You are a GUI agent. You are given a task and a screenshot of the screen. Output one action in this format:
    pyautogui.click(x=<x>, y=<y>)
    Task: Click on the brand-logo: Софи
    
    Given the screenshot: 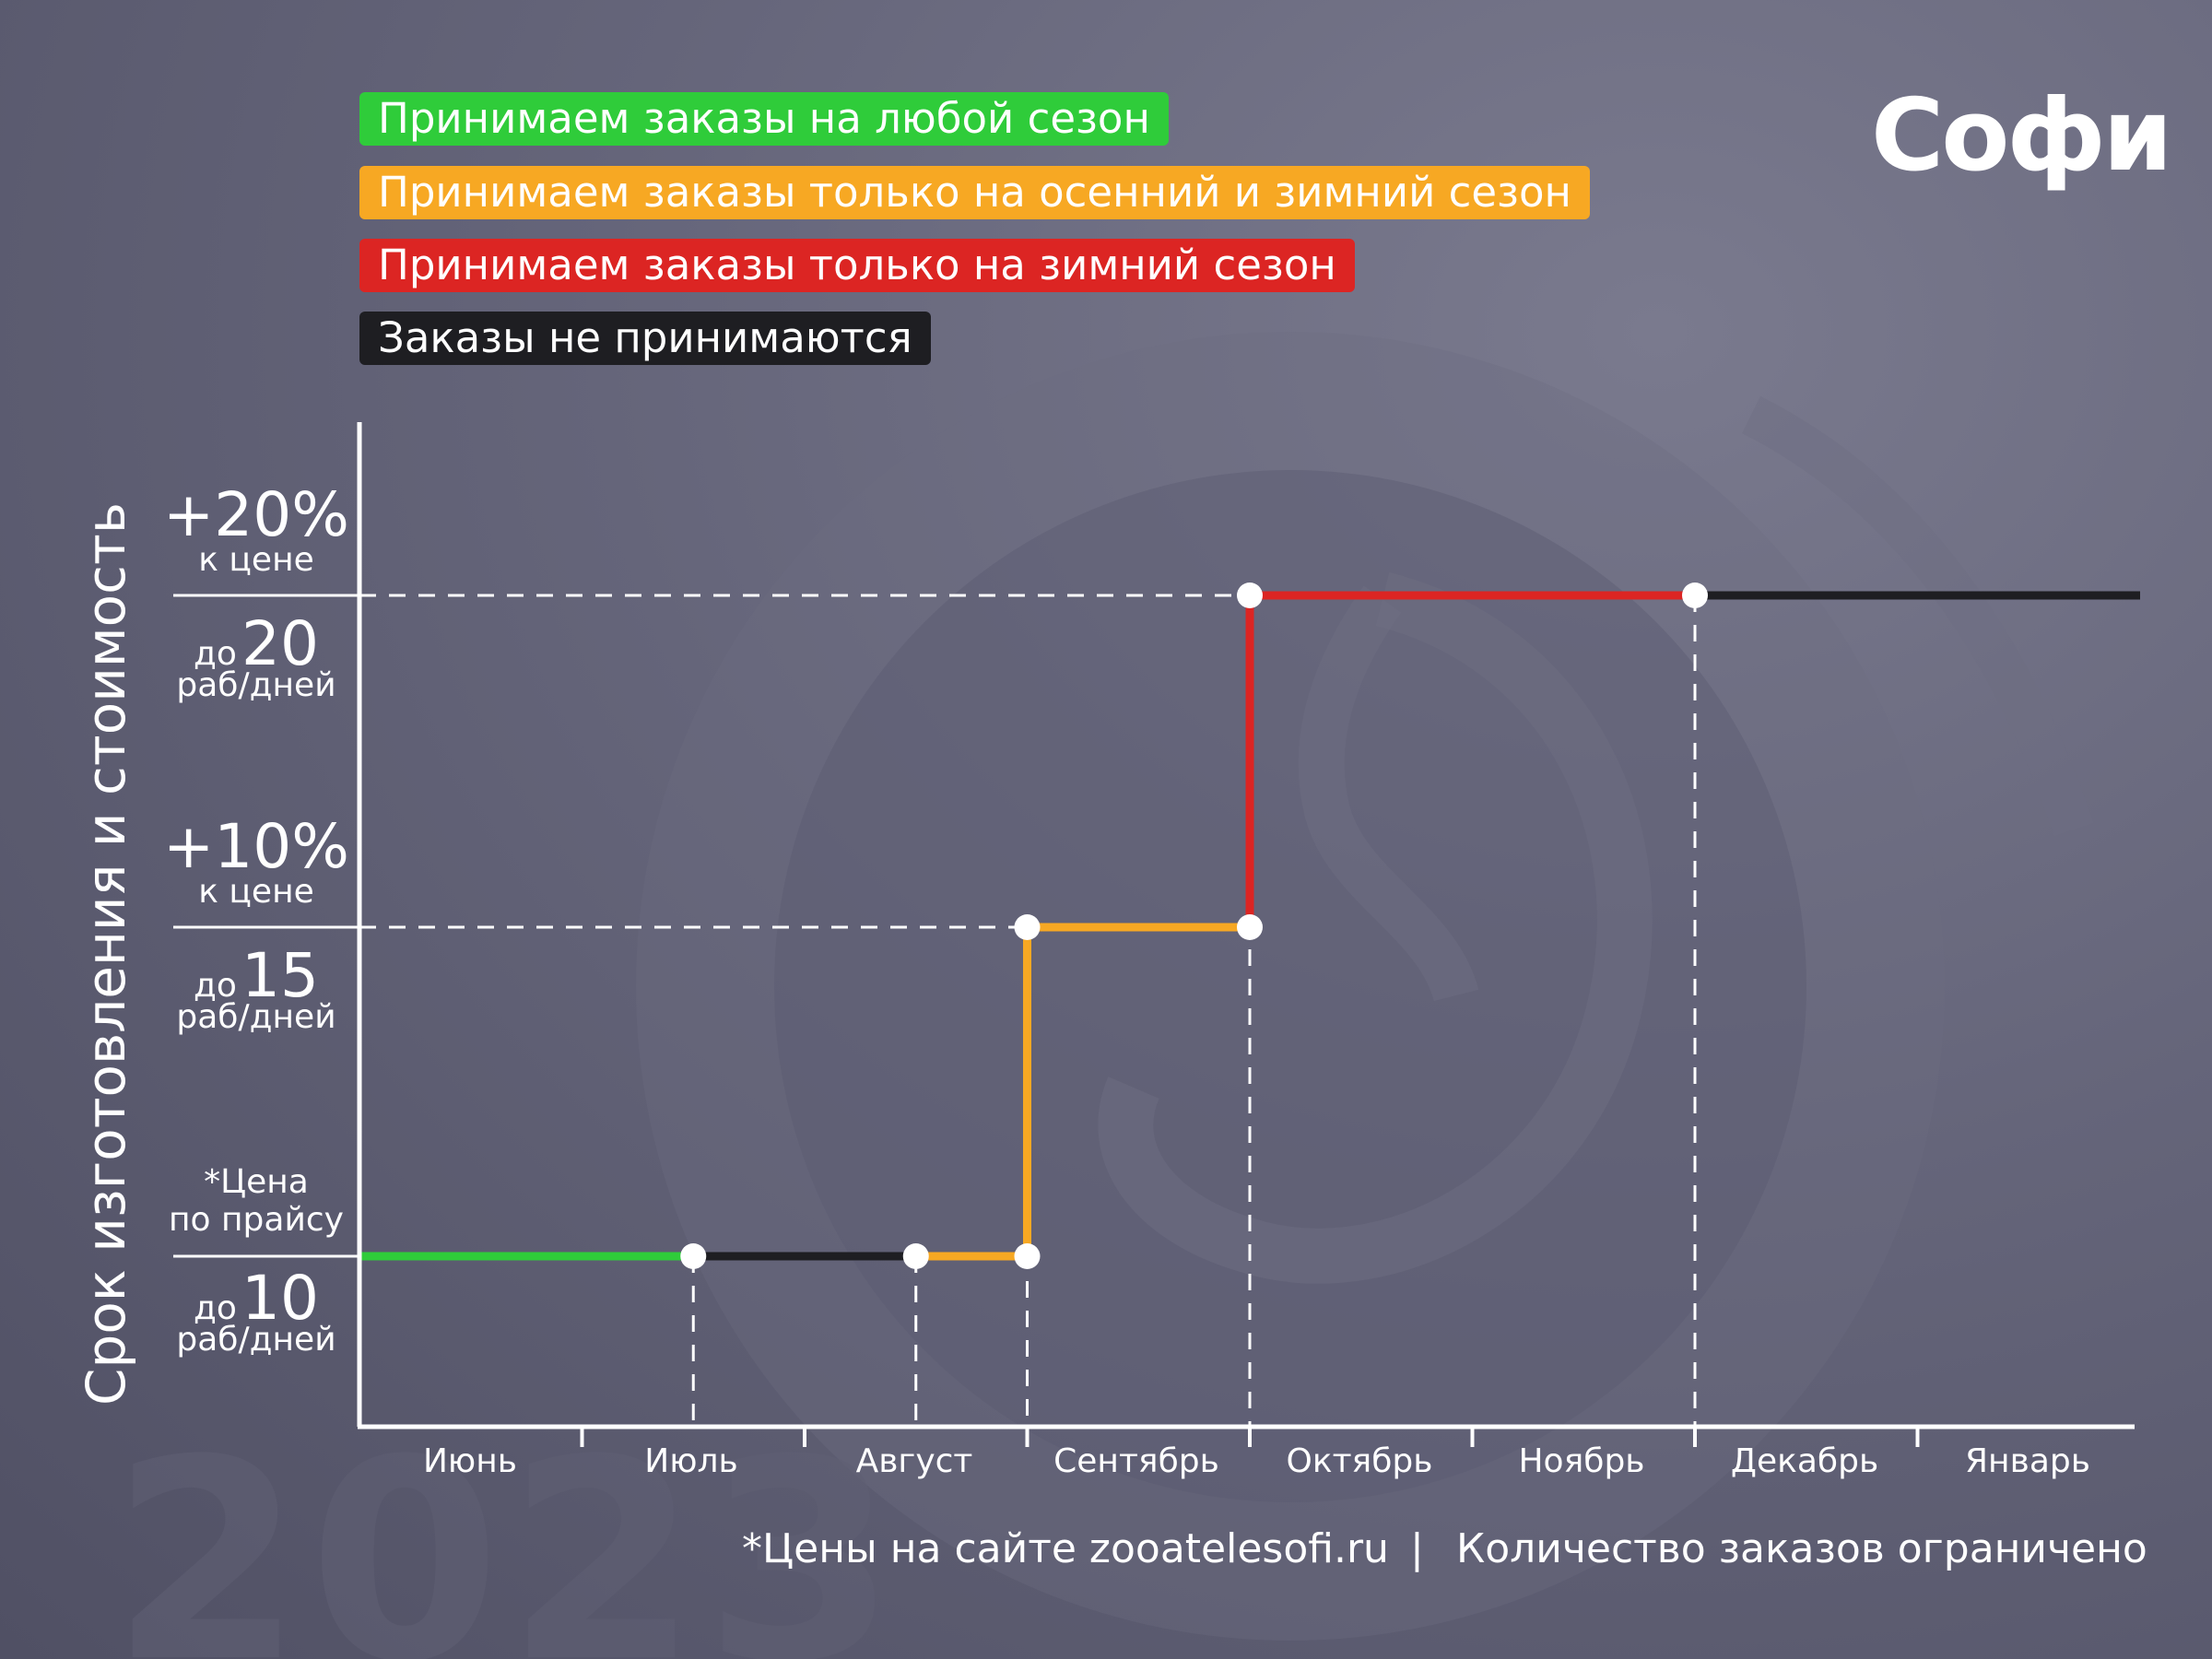 What is the action you would take?
    pyautogui.click(x=2021, y=136)
    